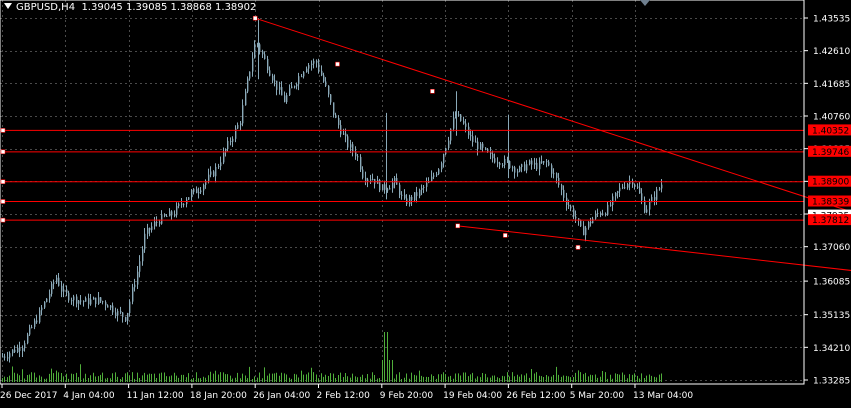  What do you see at coordinates (407, 396) in the screenshot?
I see `time-tick-label: 9 Feb 20:00` at bounding box center [407, 396].